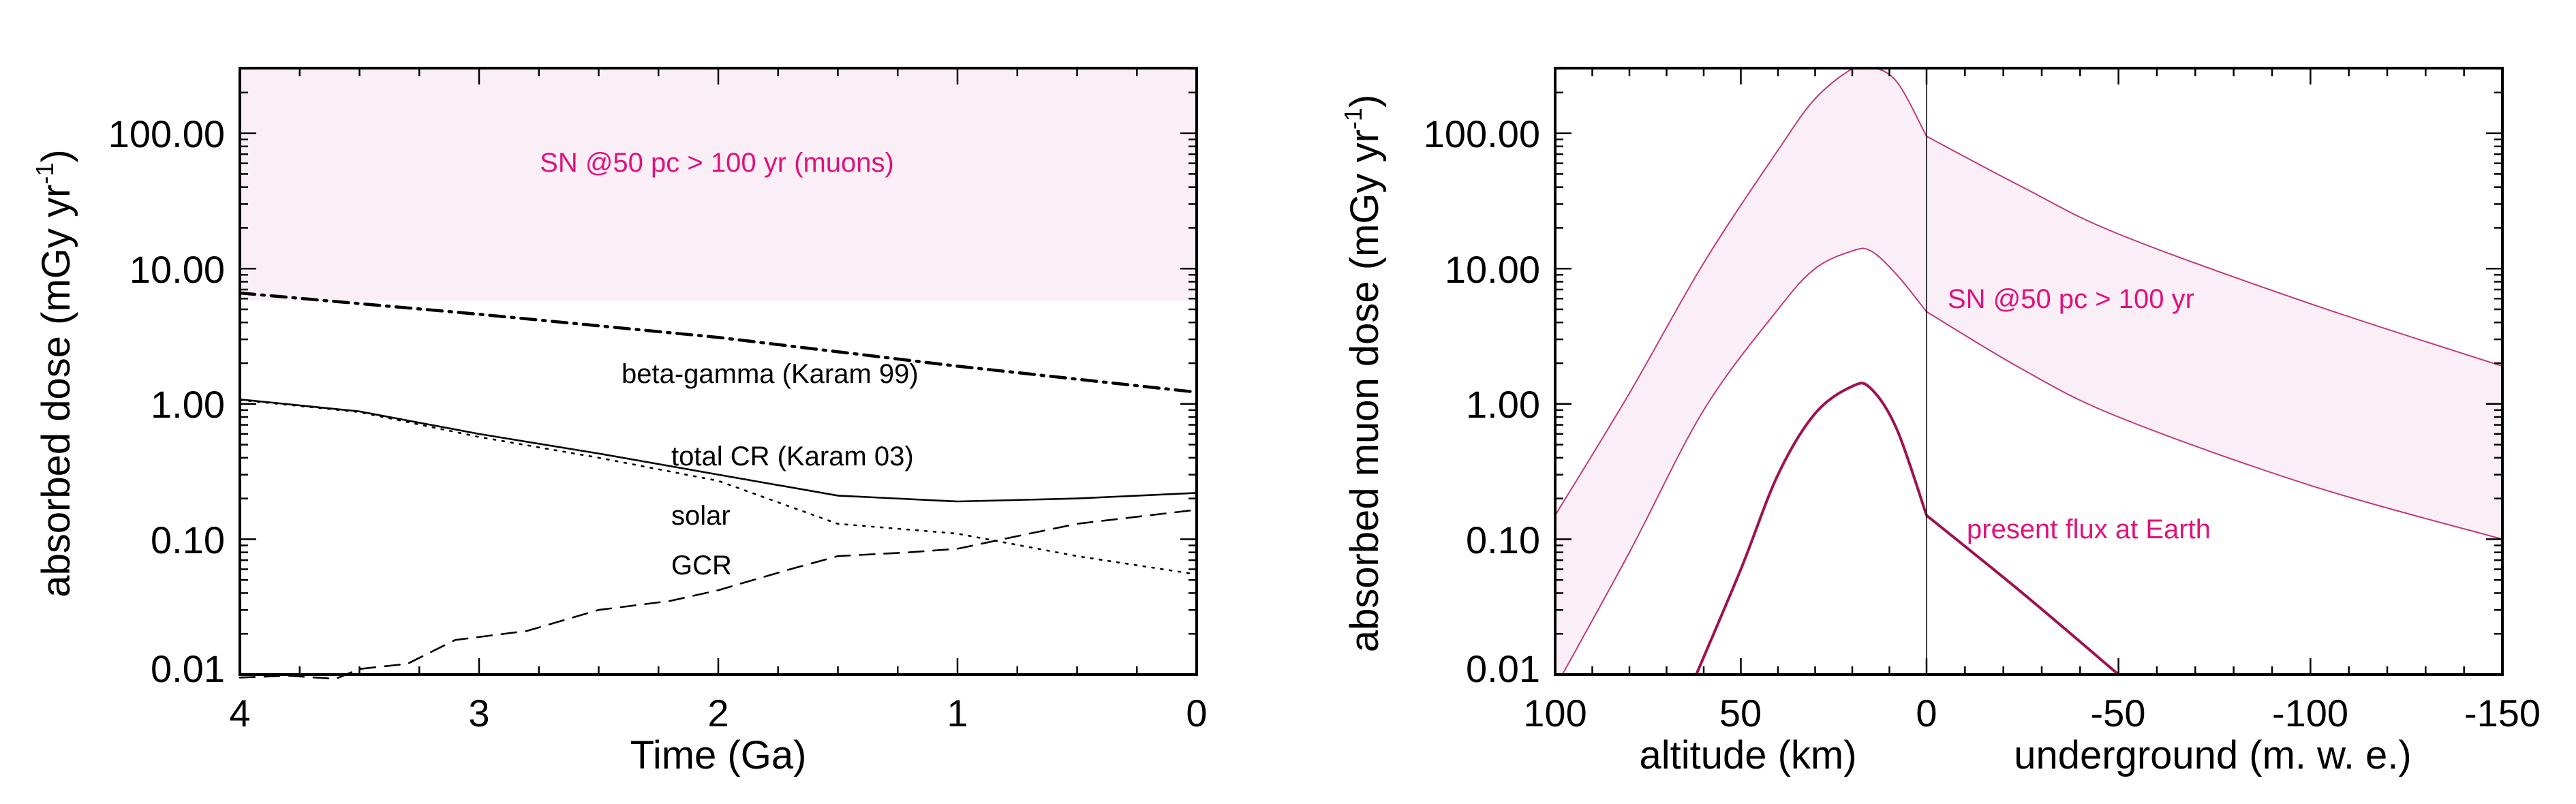  I want to click on right-band-underground, so click(2214, 338).